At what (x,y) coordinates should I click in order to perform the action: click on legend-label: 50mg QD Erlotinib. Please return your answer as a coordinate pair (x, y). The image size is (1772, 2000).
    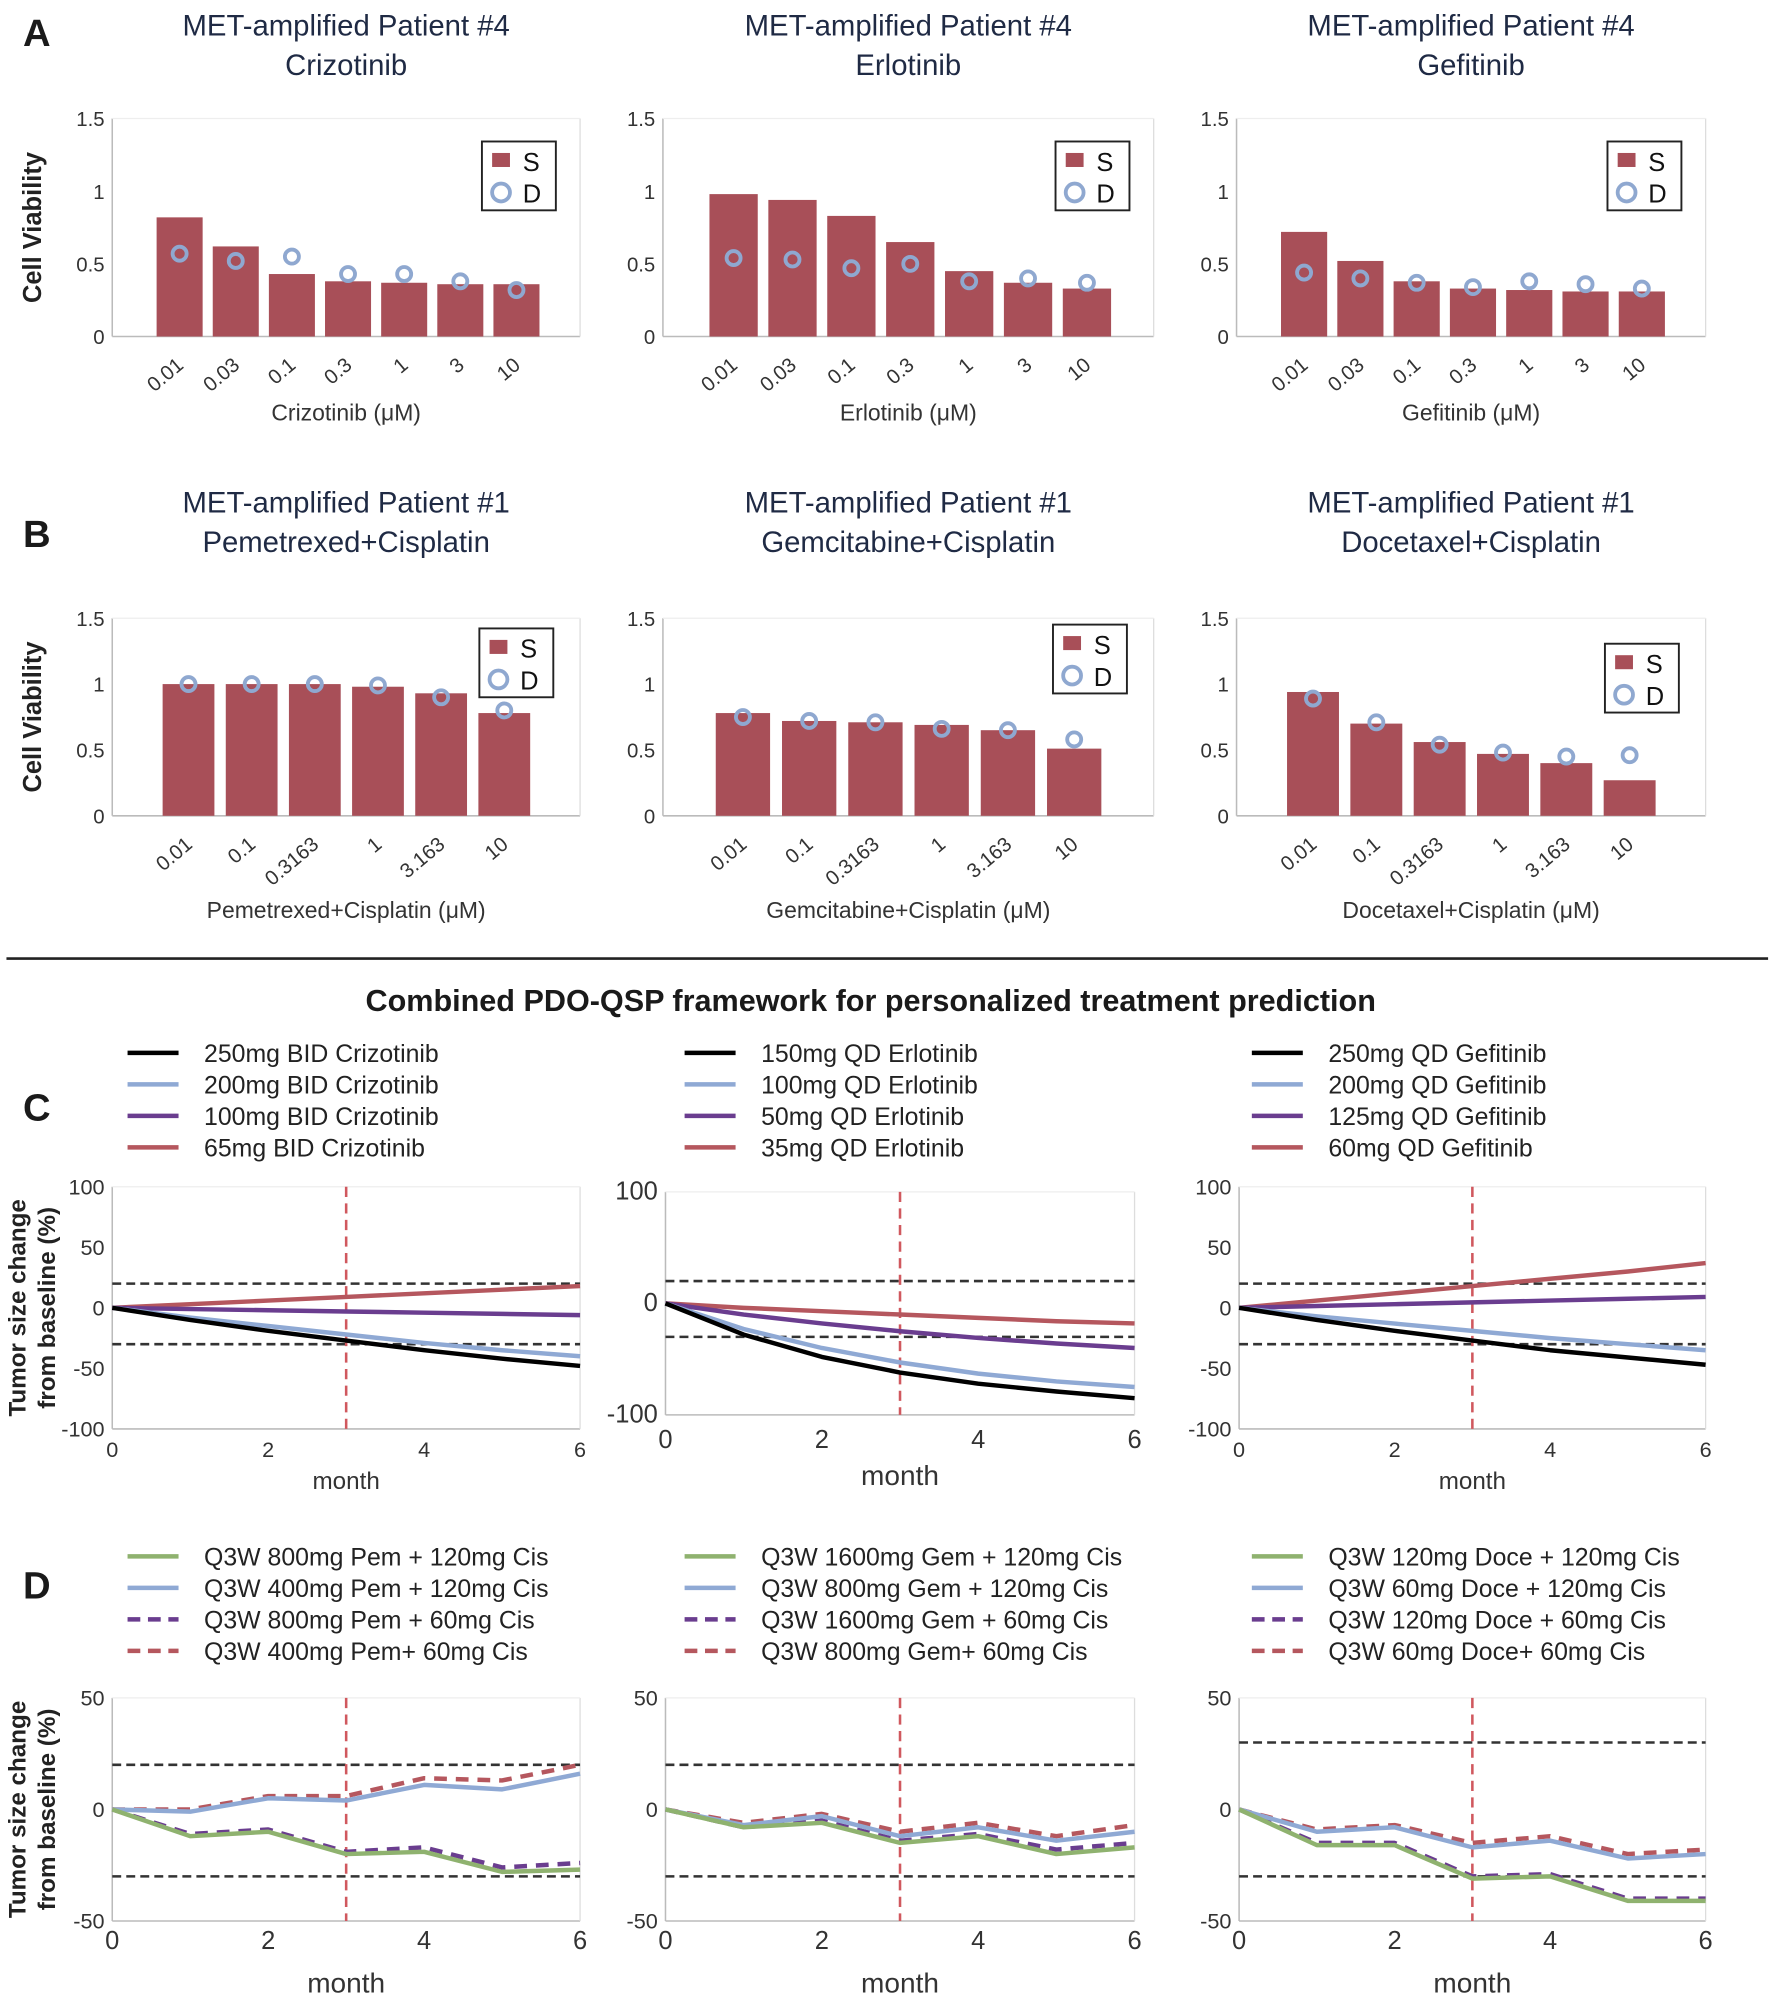
    Looking at the image, I should click on (862, 1117).